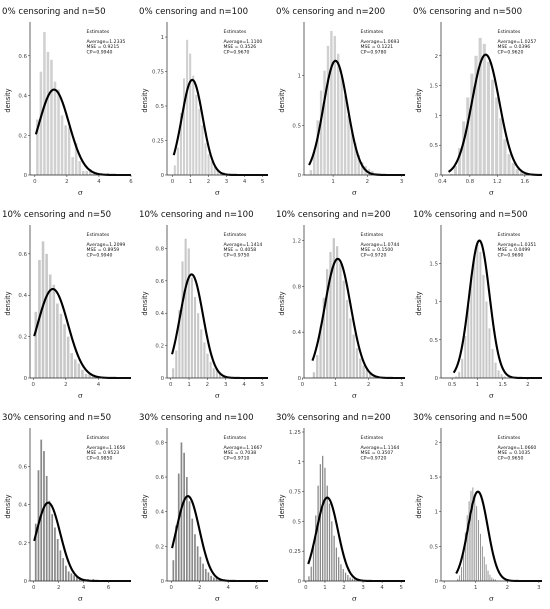  Describe the element at coordinates (225, 385) in the screenshot. I see `x-tick-label: 3` at that location.